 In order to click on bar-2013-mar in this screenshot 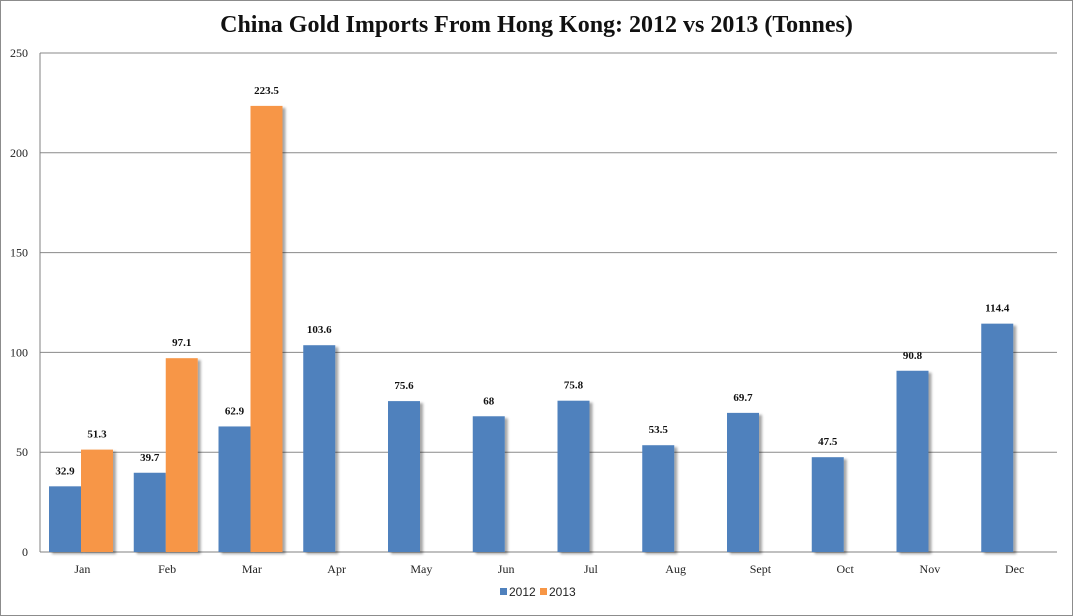, I will do `click(266, 329)`.